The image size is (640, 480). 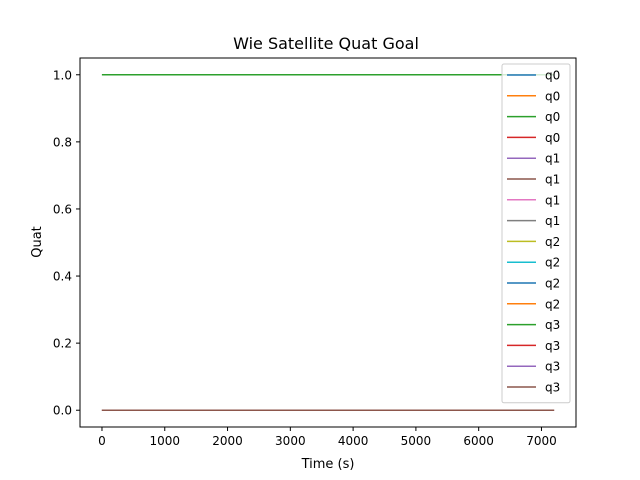 What do you see at coordinates (62, 75) in the screenshot?
I see `y-tick-label: 1.0` at bounding box center [62, 75].